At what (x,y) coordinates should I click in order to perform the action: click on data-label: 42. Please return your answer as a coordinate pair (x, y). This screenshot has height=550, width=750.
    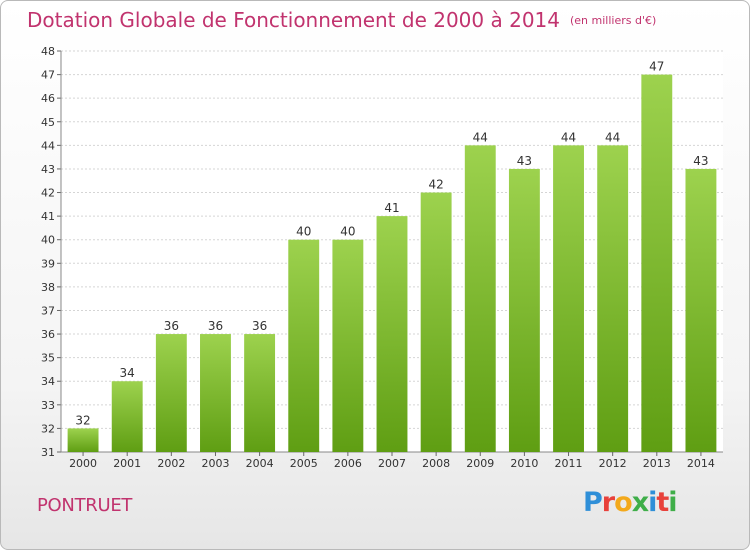
    Looking at the image, I should click on (435, 185).